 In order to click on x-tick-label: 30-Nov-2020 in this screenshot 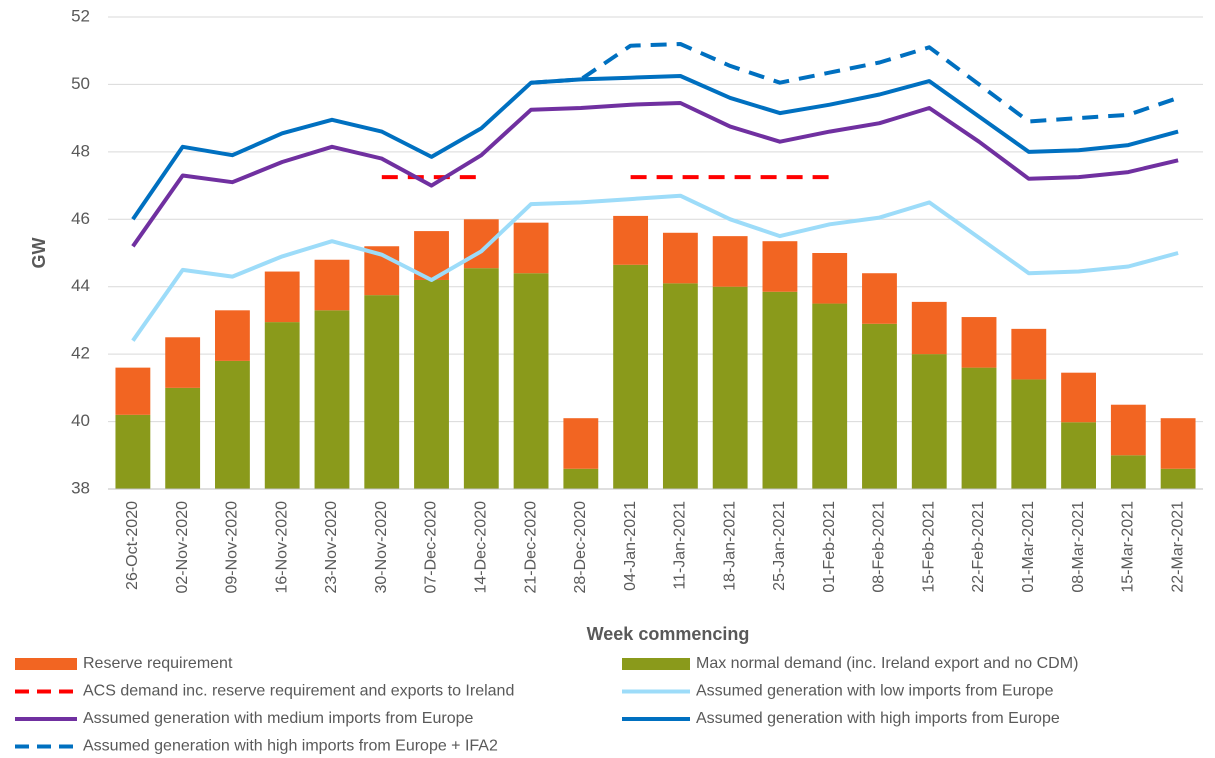, I will do `click(381, 547)`.